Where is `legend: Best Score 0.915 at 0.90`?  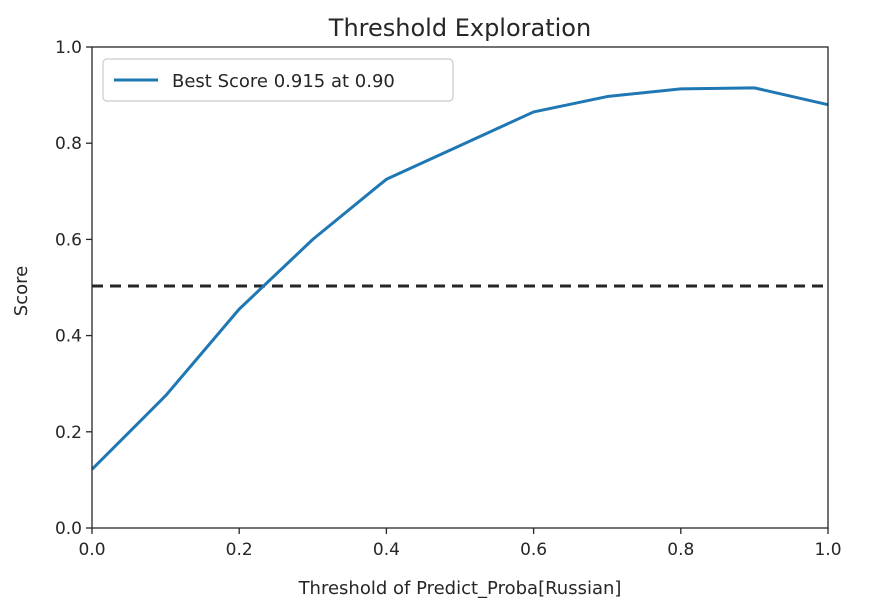
legend: Best Score 0.915 at 0.90 is located at coordinates (278, 80).